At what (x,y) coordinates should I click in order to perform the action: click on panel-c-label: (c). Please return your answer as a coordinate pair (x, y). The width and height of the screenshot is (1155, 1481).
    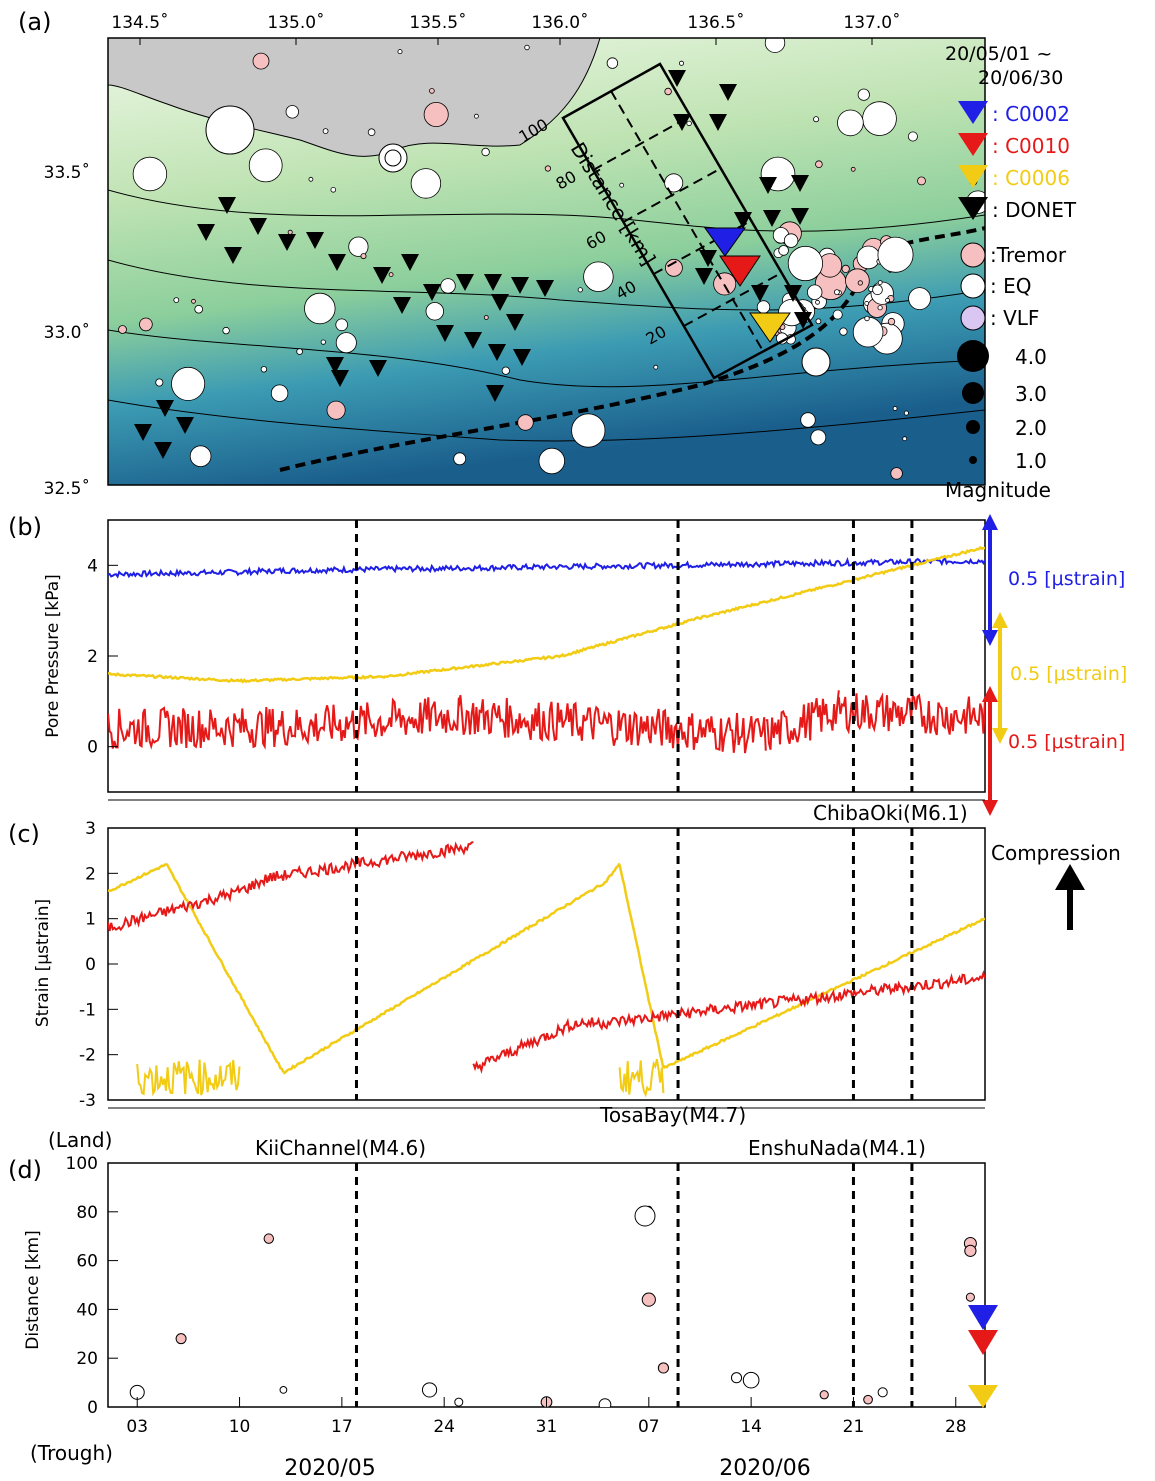
    Looking at the image, I should click on (24, 834).